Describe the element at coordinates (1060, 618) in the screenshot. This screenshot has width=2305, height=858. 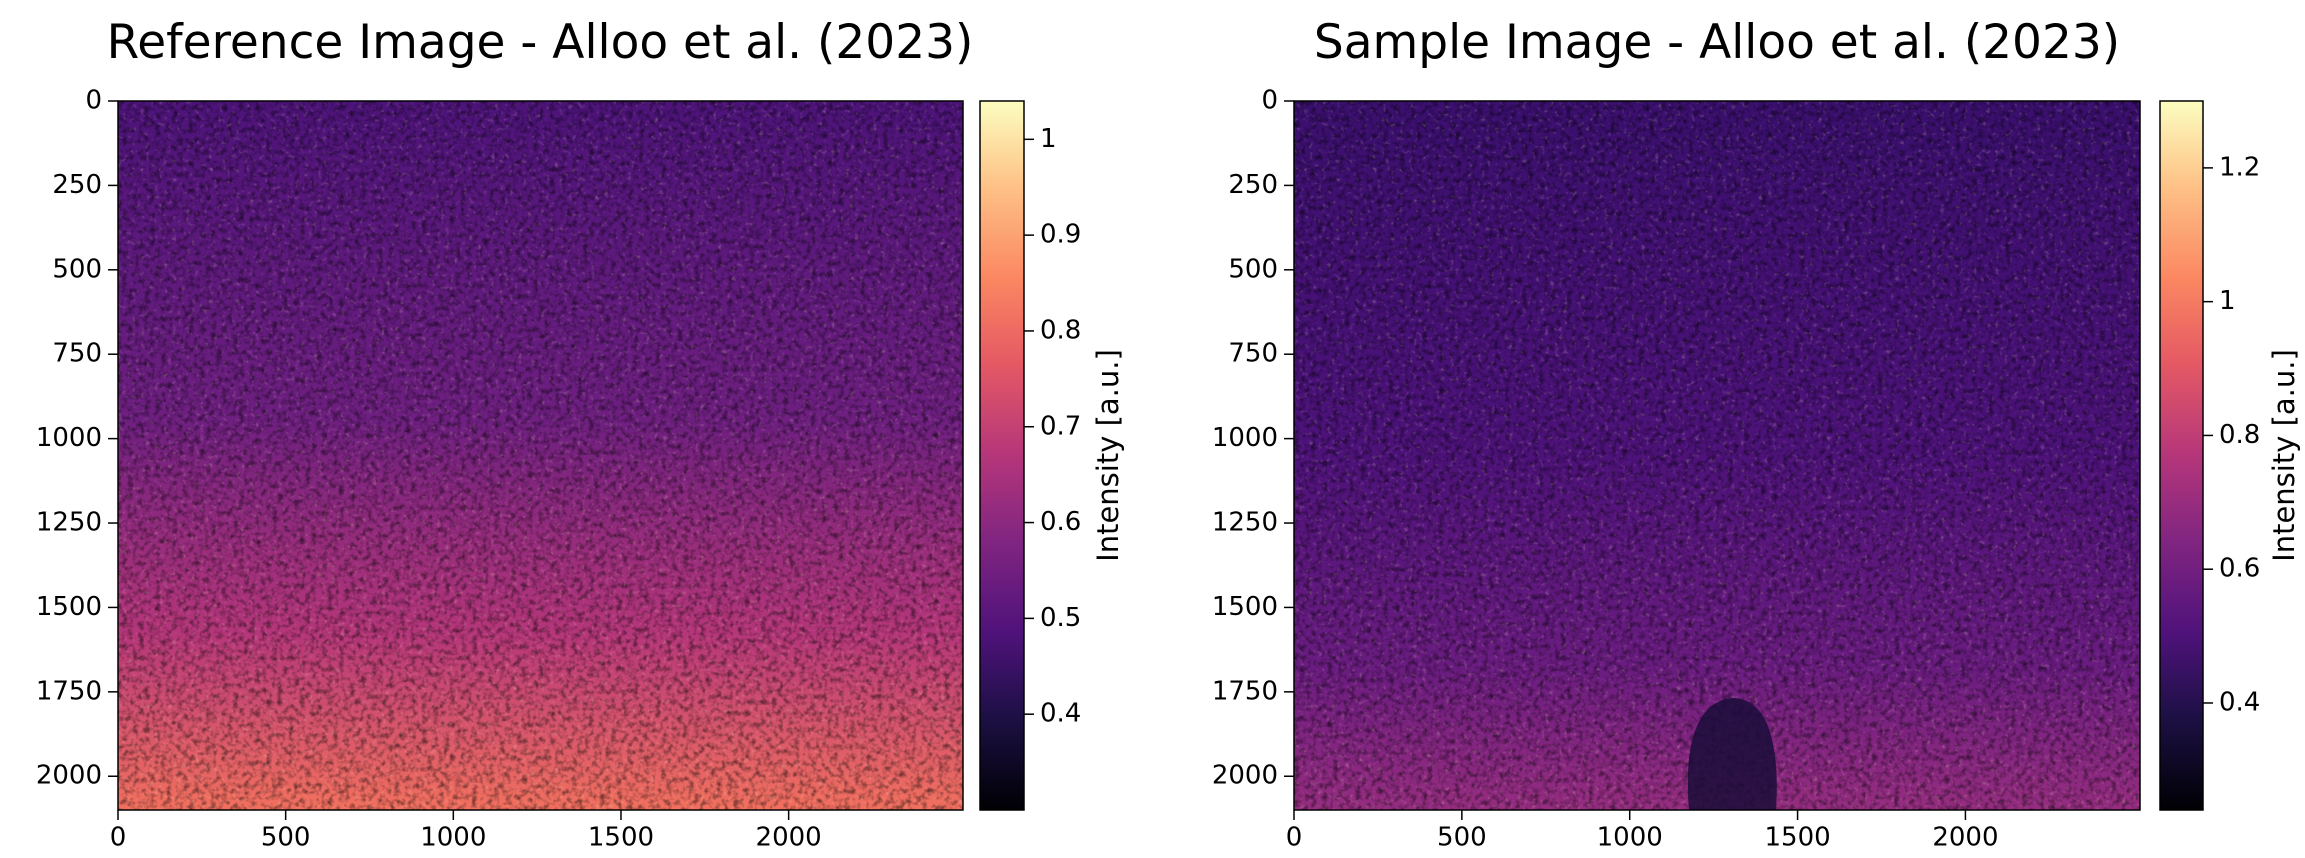
I see `colorbar-tick-label: 0.5` at that location.